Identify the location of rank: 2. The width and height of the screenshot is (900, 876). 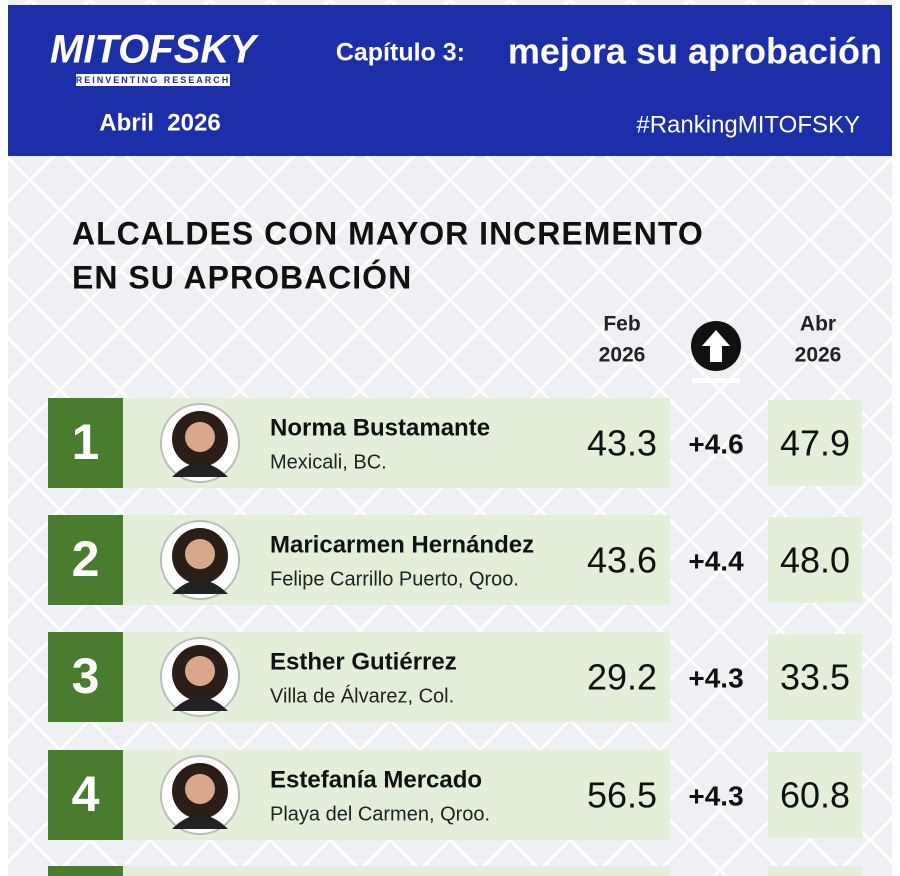
(86, 559).